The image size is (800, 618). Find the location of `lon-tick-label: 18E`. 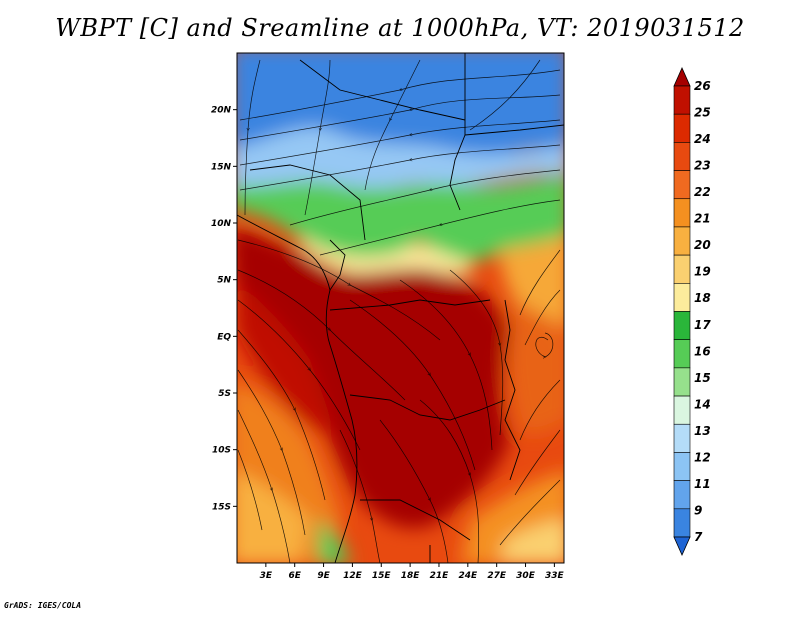

lon-tick-label: 18E is located at coordinates (411, 576).